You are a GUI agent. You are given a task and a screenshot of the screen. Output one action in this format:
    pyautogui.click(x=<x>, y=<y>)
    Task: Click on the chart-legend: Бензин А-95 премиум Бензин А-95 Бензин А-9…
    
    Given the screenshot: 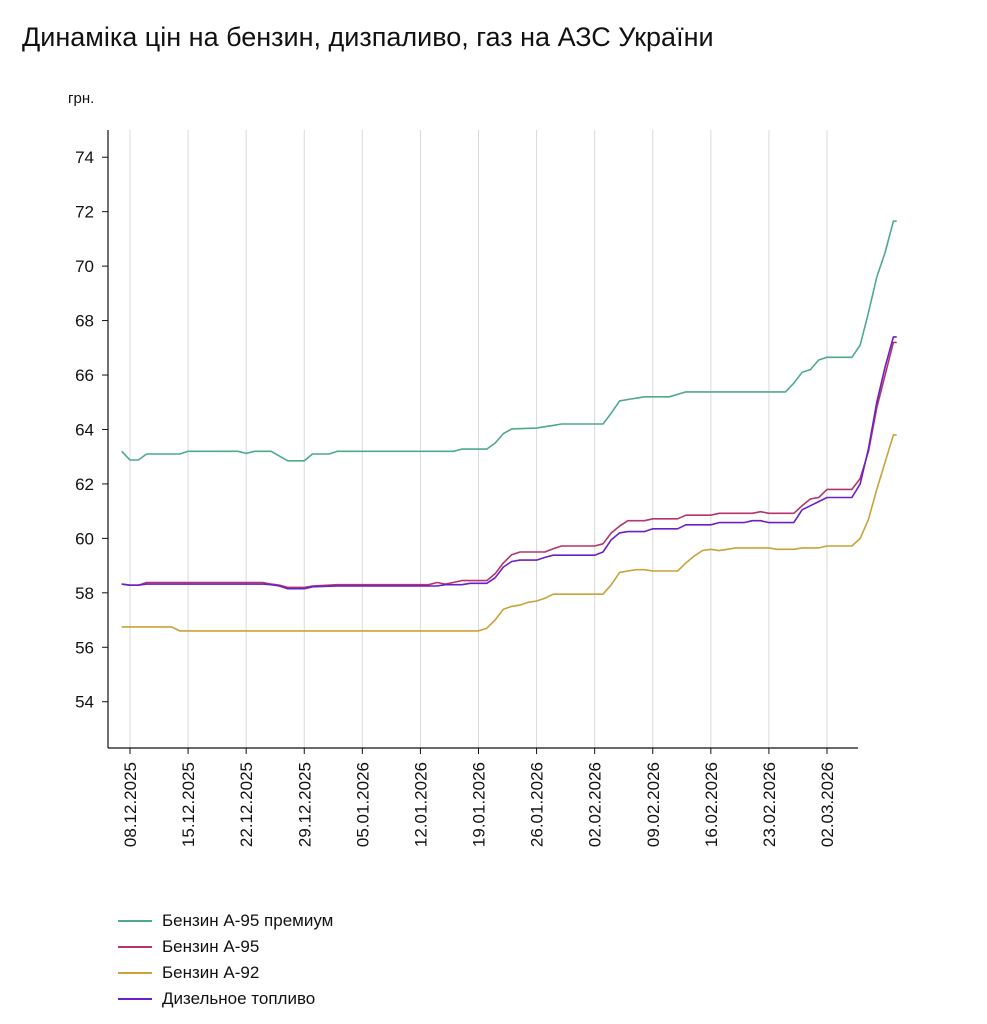 What is the action you would take?
    pyautogui.click(x=225, y=960)
    